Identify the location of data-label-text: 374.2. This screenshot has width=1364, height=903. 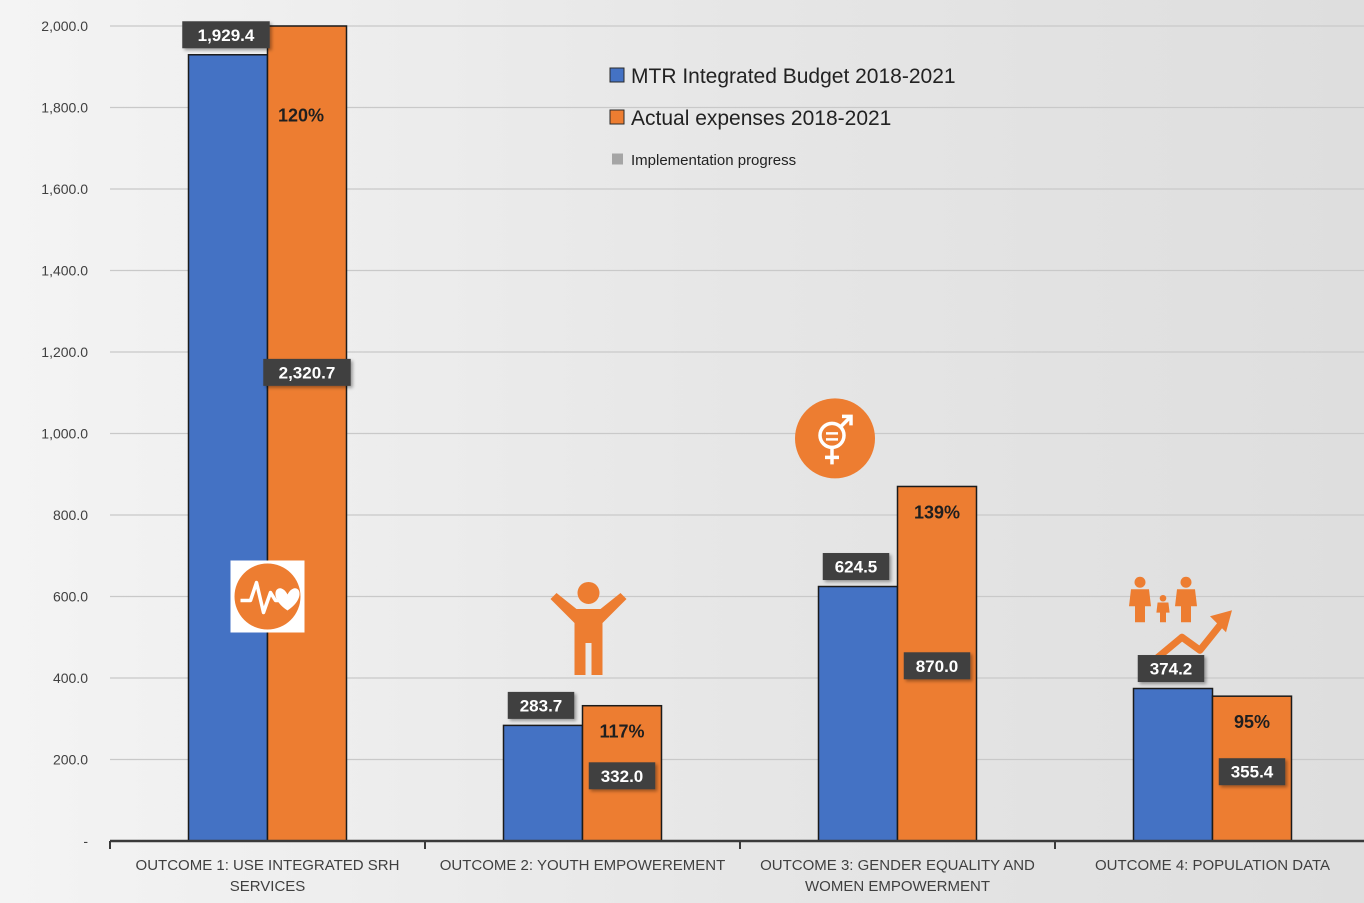
(1171, 669).